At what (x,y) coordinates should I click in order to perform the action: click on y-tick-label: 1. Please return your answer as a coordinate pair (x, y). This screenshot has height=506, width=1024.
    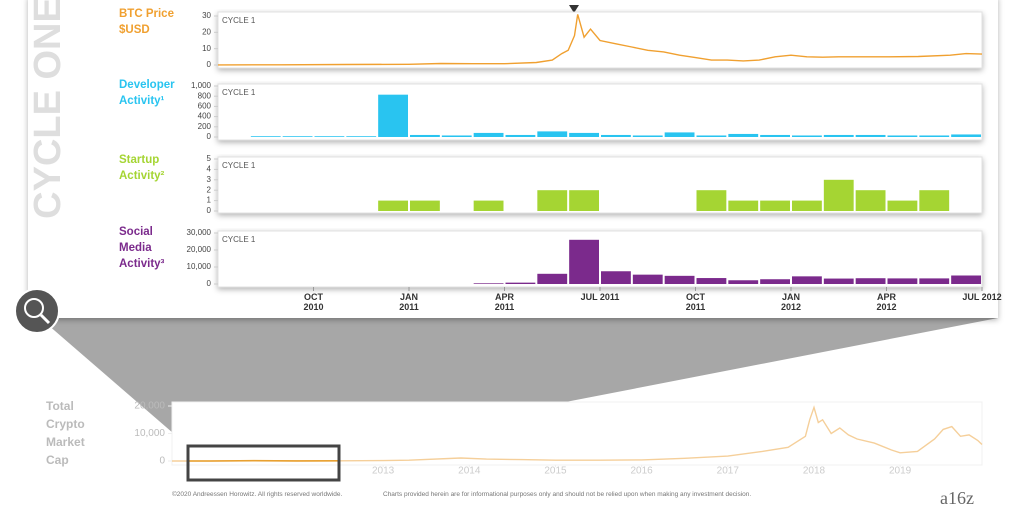
    Looking at the image, I should click on (209, 200).